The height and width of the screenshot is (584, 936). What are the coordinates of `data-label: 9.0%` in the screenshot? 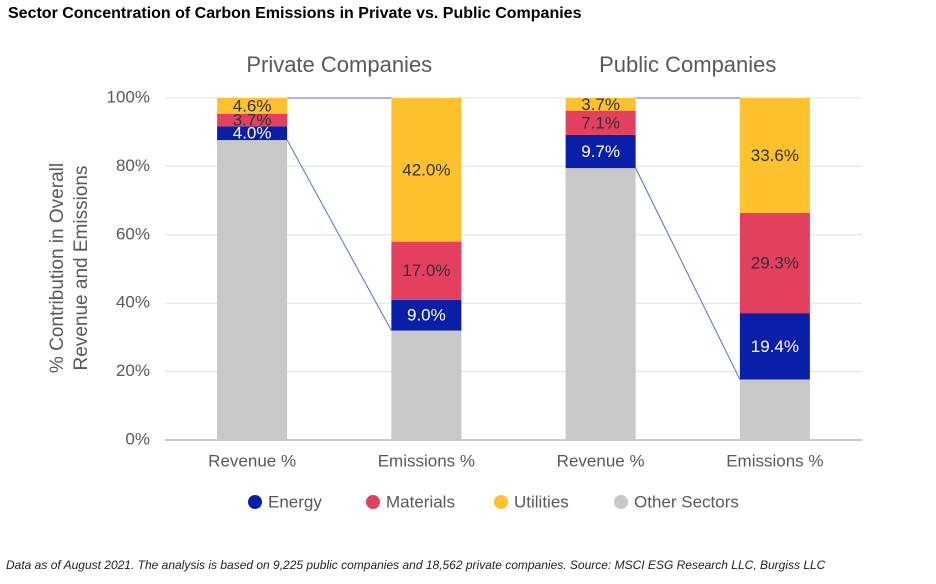 It's located at (426, 315).